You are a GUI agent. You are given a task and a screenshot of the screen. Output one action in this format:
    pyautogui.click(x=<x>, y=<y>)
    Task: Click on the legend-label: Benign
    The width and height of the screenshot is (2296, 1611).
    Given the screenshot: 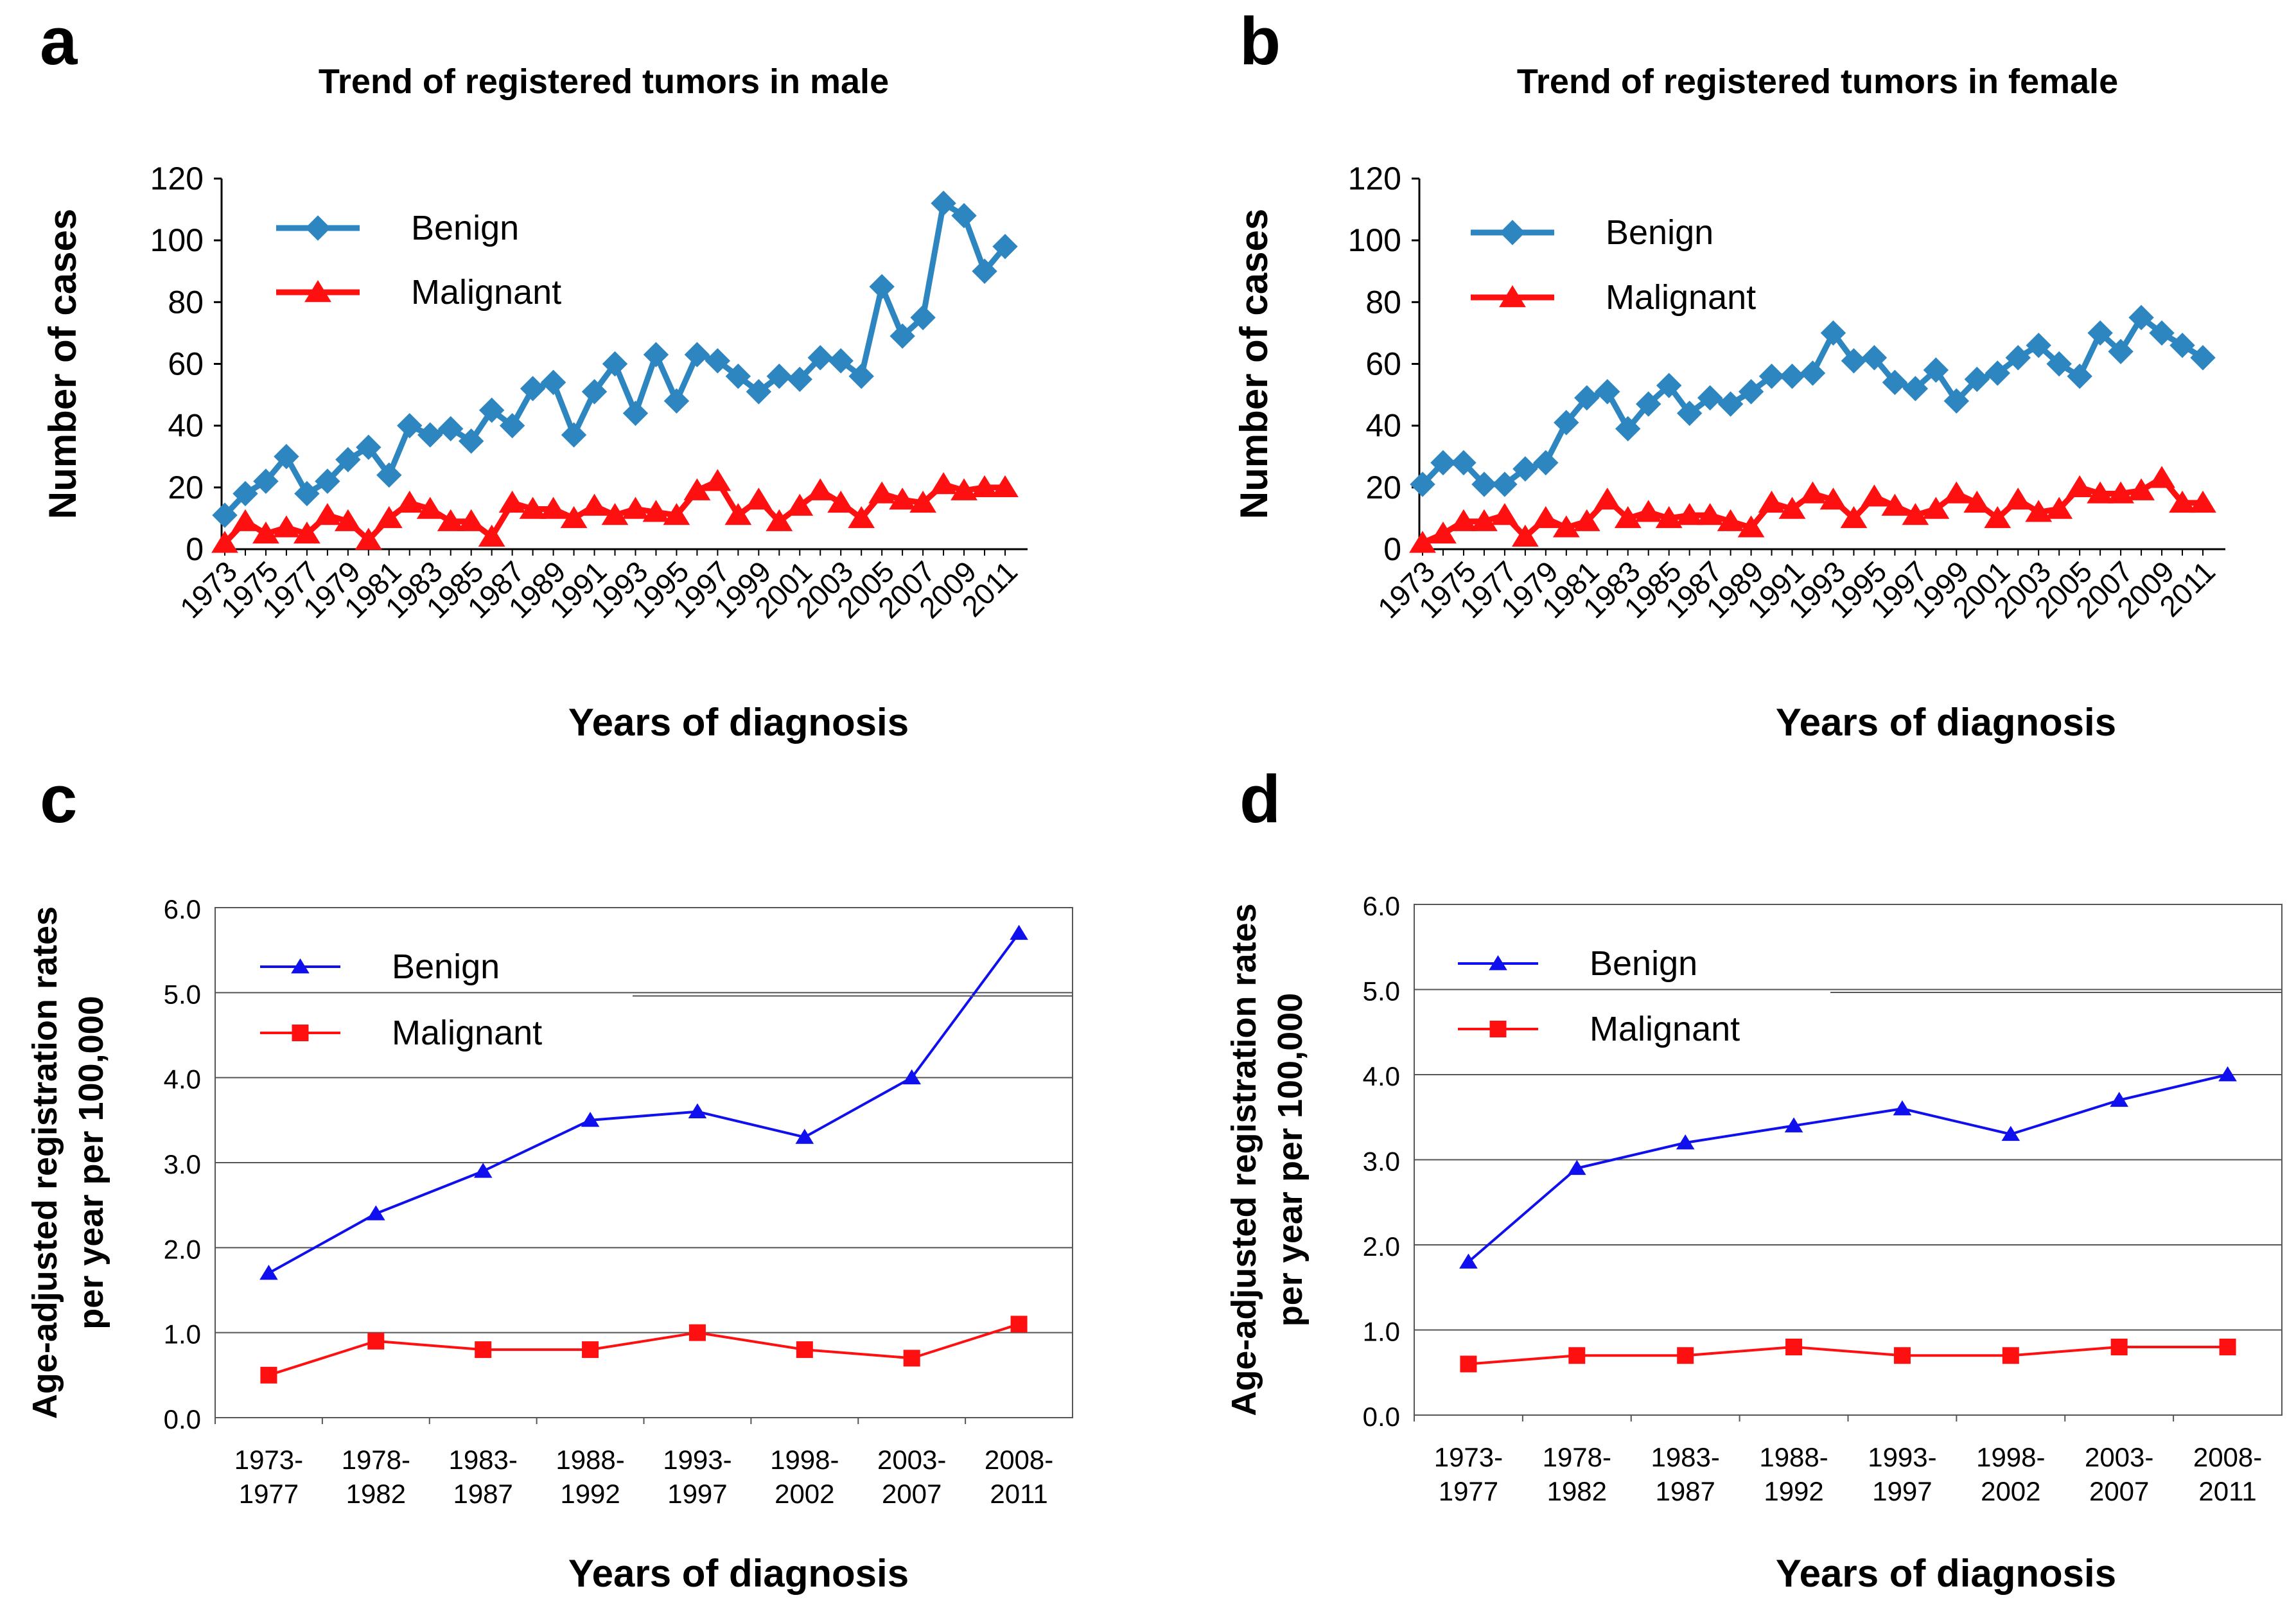 What is the action you would take?
    pyautogui.click(x=1659, y=232)
    